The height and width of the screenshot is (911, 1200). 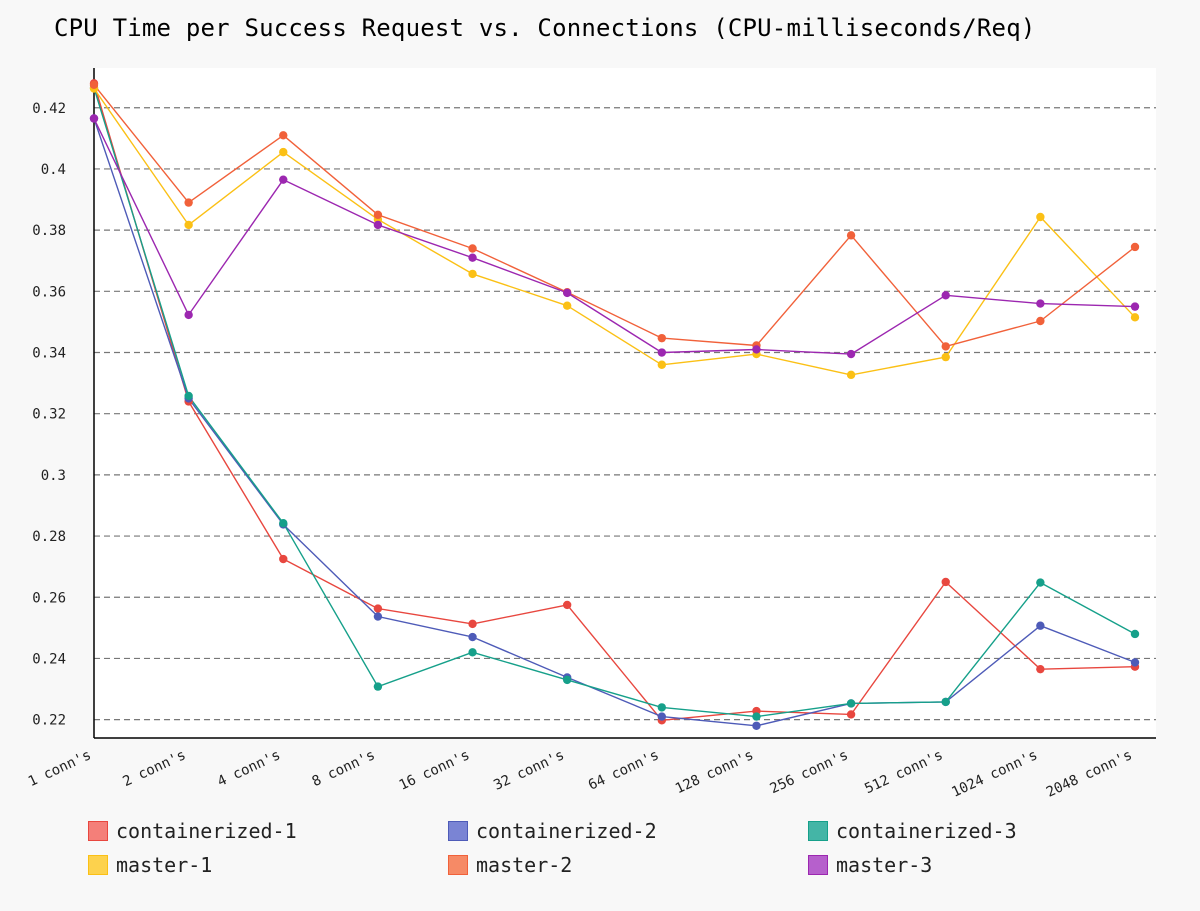 I want to click on x-tick-label: 64 conn's, so click(x=624, y=770).